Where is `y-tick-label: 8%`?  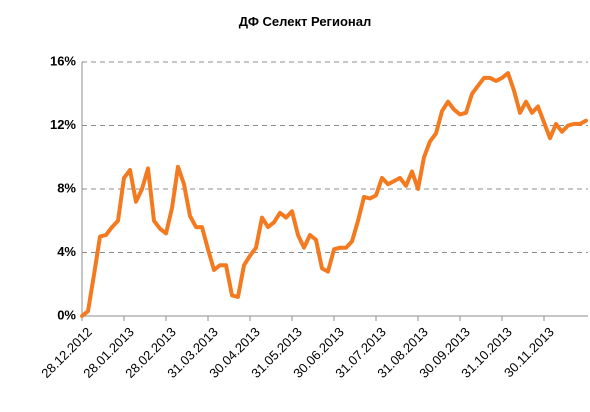 y-tick-label: 8% is located at coordinates (66, 187).